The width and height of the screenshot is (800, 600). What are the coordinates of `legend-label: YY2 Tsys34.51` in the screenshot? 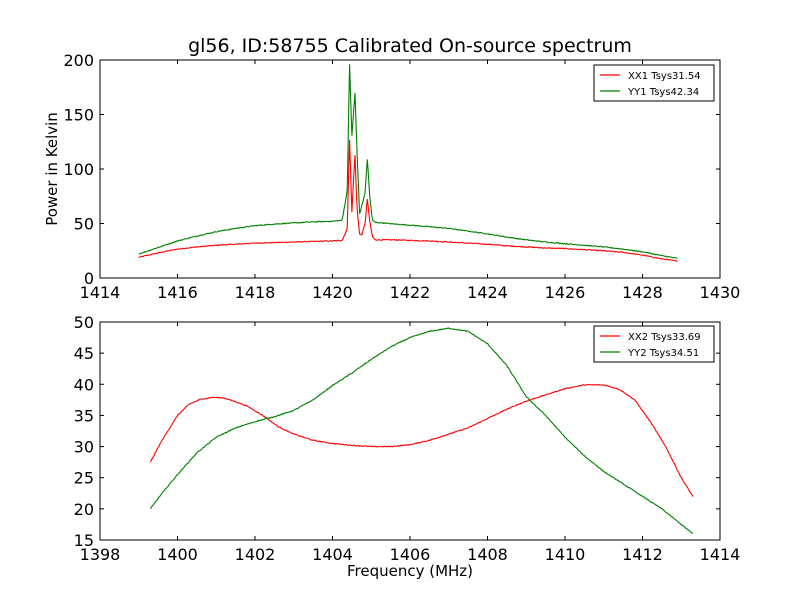 It's located at (663, 353).